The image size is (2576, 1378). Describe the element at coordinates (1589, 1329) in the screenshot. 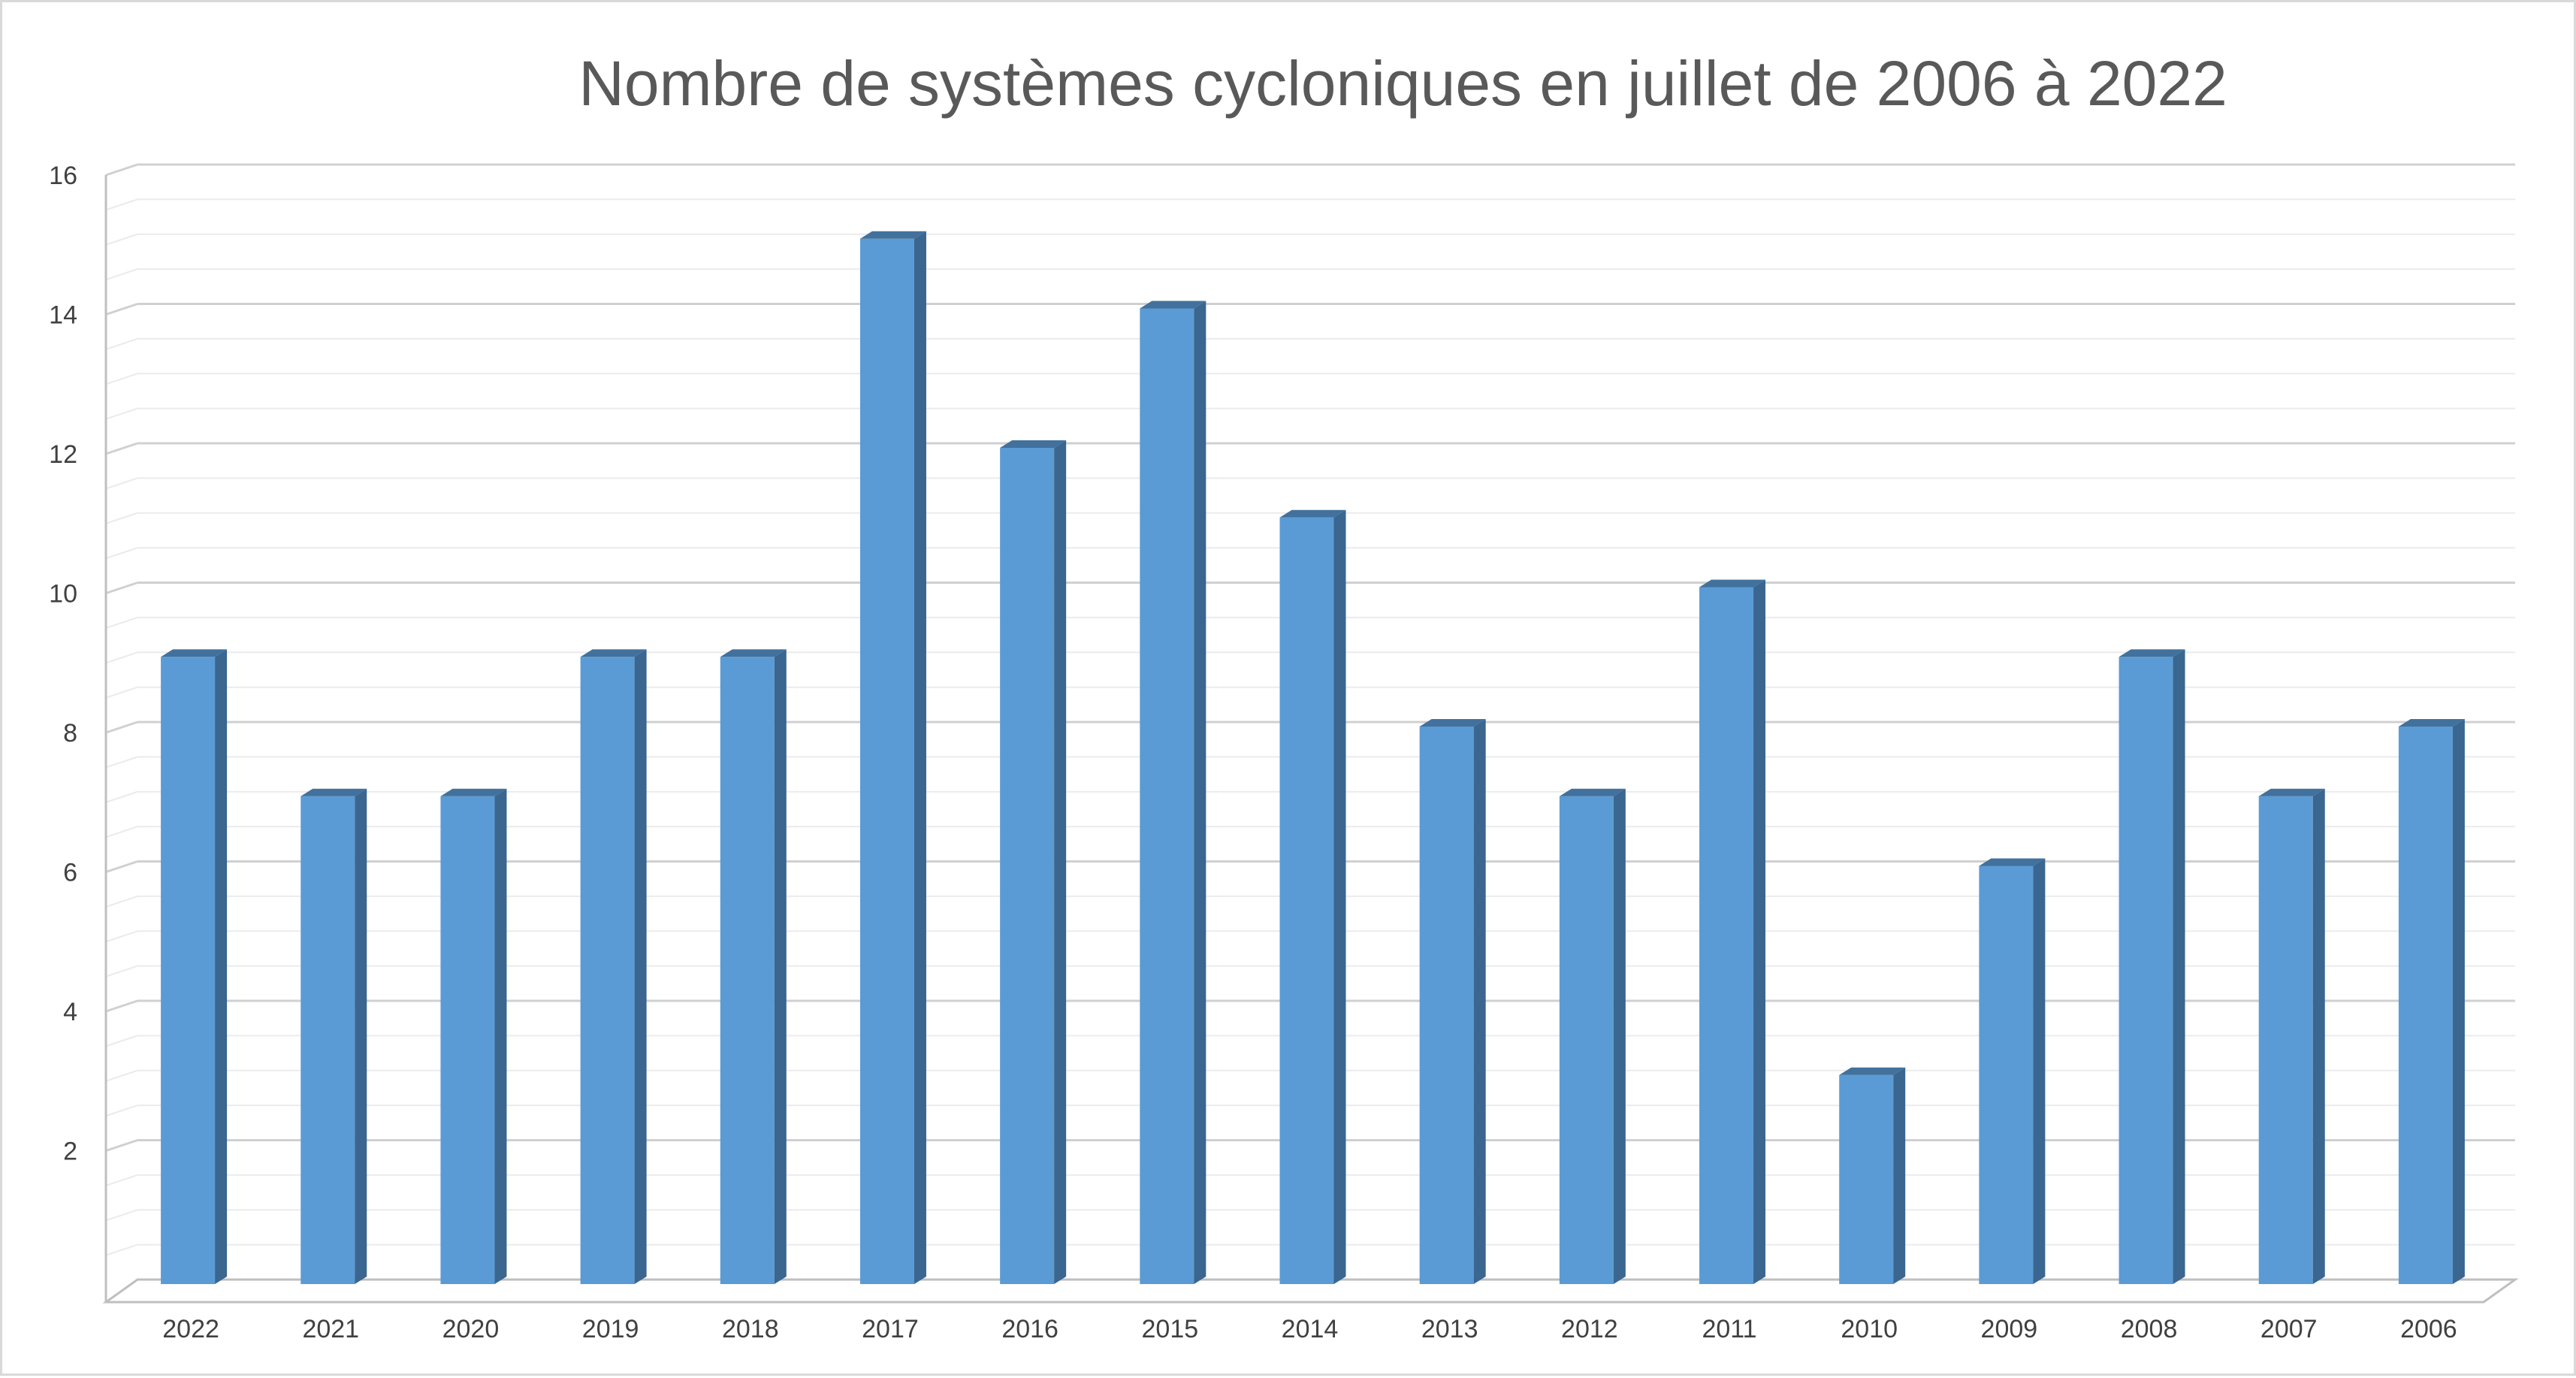

I see `x-tick-label: 2012` at that location.